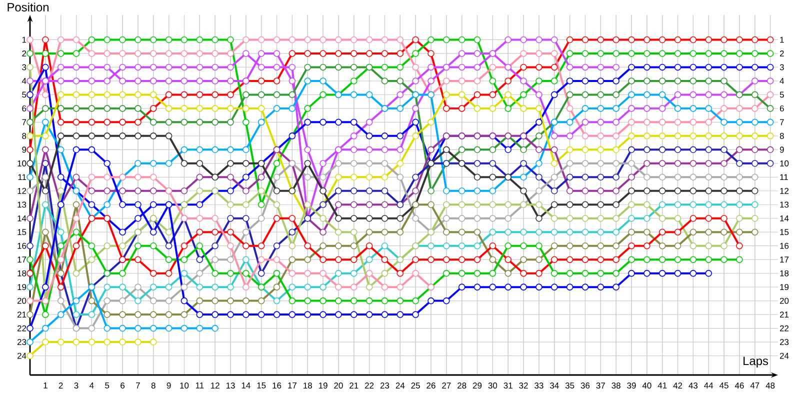 The width and height of the screenshot is (800, 400). What do you see at coordinates (21, 355) in the screenshot?
I see `y-tick-label: 24` at bounding box center [21, 355].